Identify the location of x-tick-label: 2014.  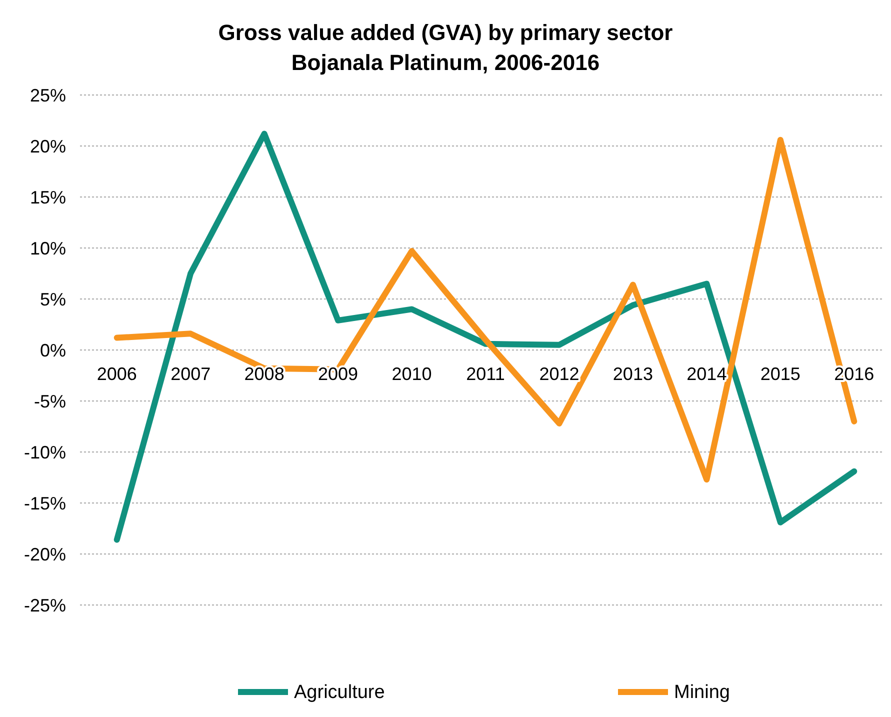
(706, 374).